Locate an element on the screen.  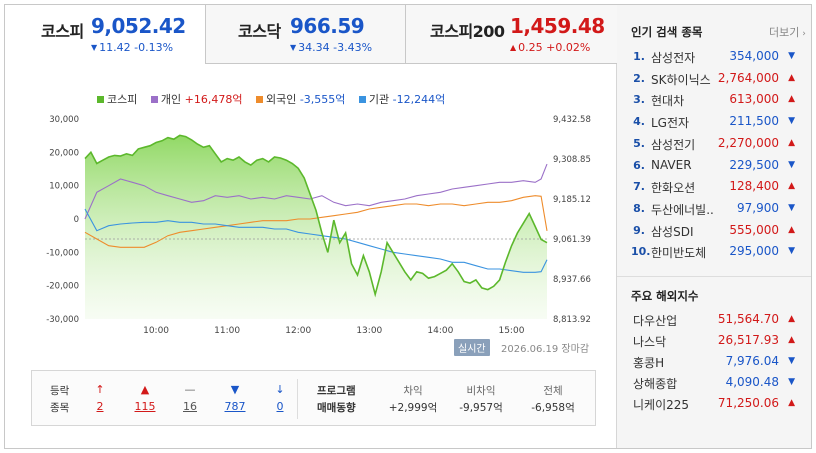
right-axis-tick: 9,432.58 is located at coordinates (572, 120).